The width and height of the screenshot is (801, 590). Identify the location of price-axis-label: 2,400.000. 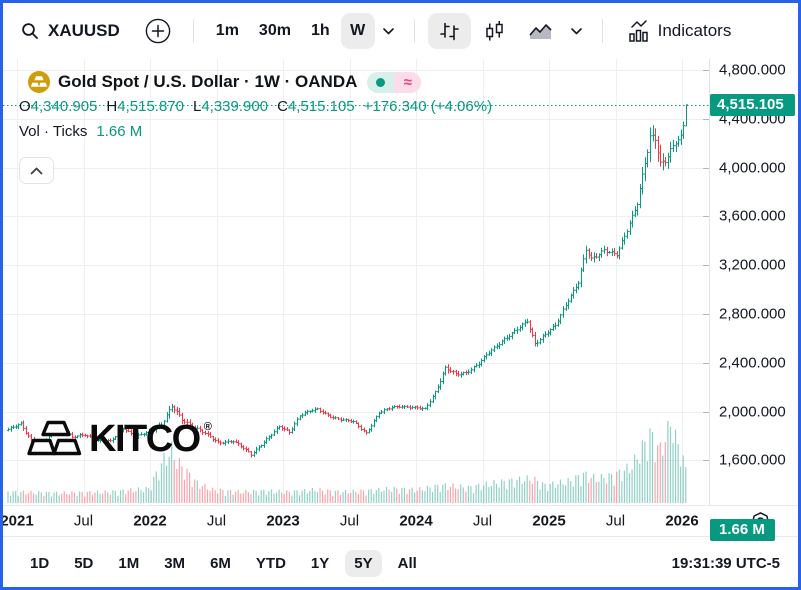
(752, 363).